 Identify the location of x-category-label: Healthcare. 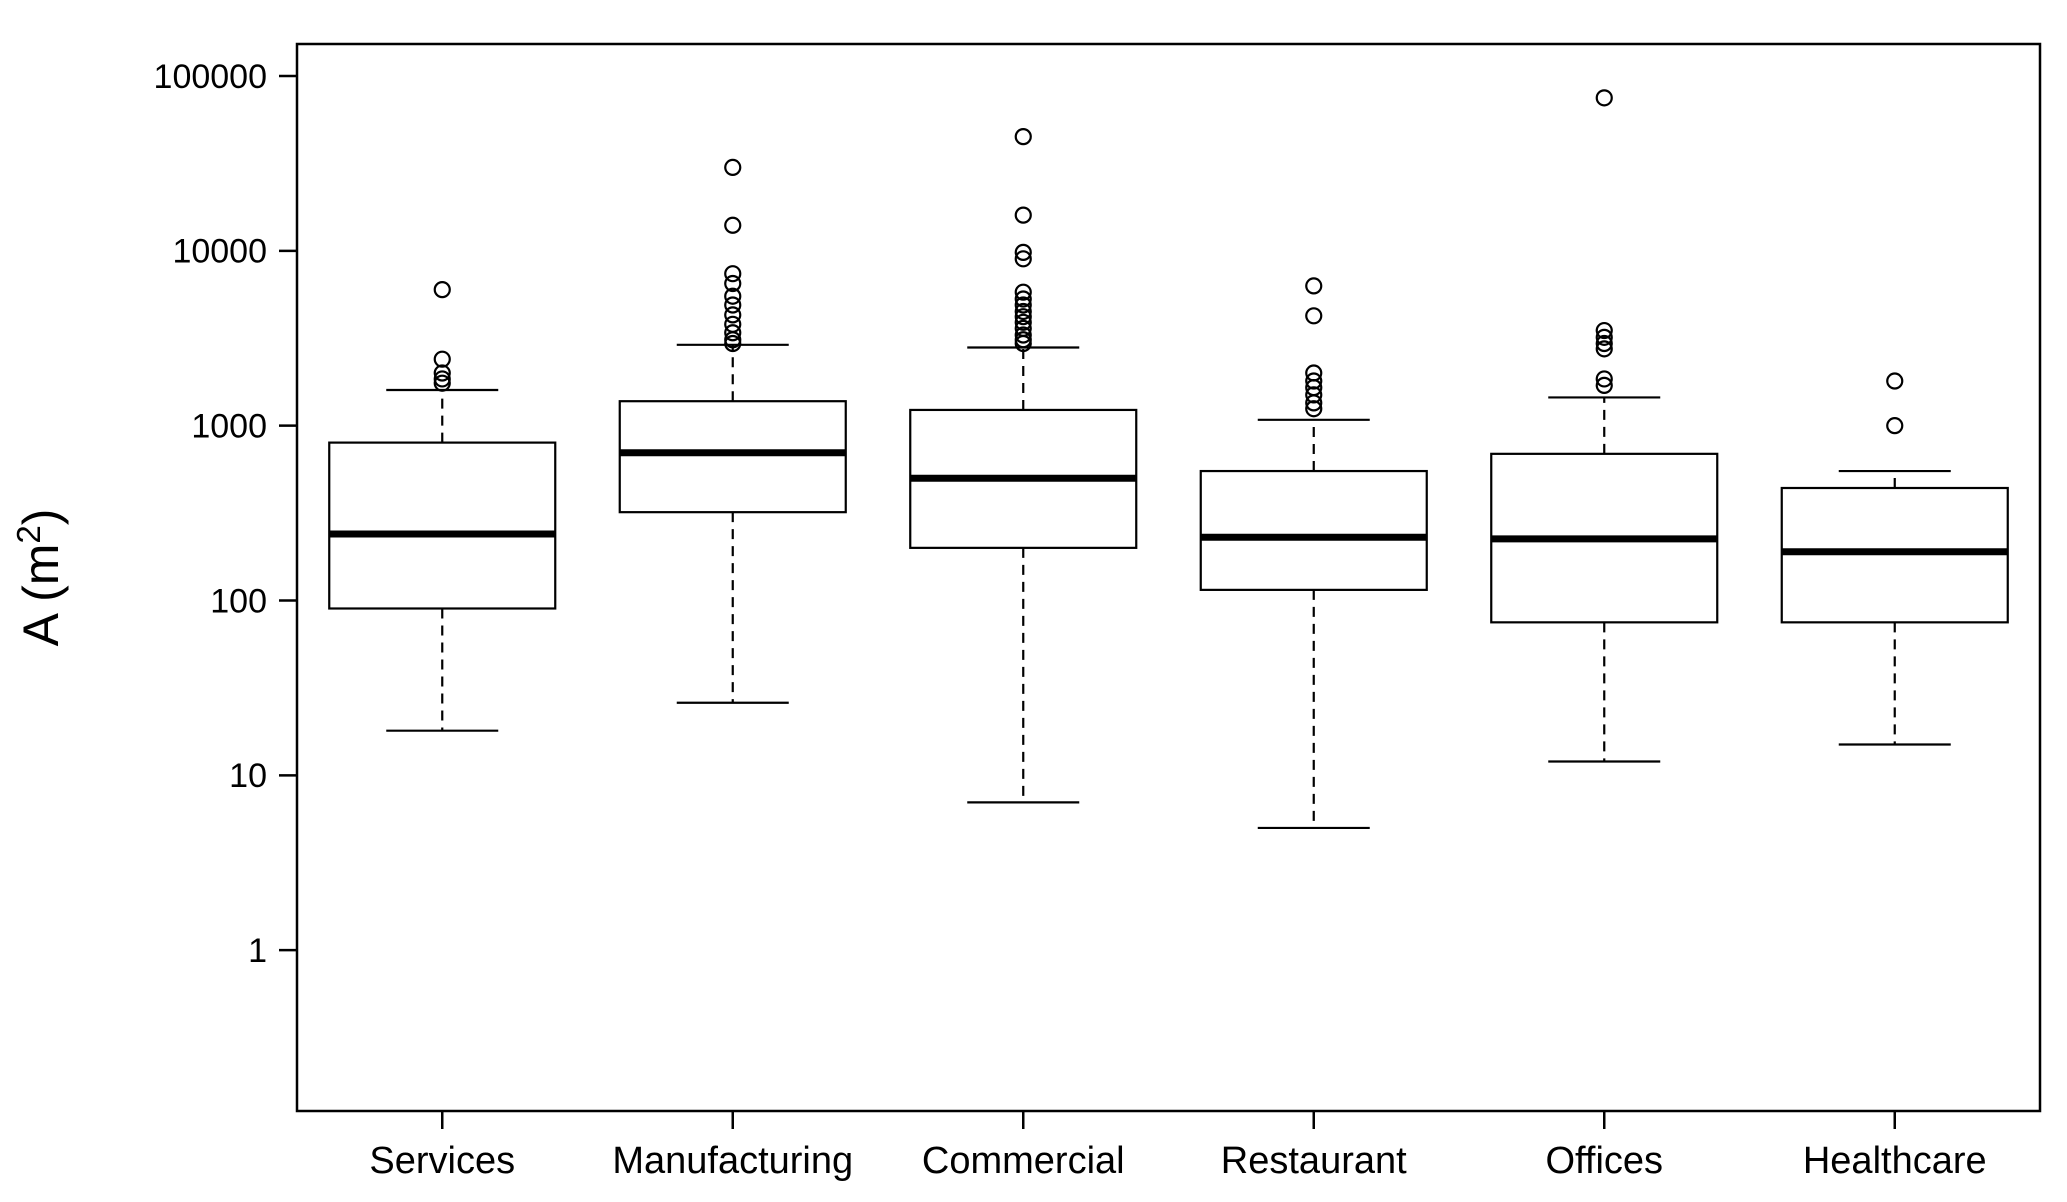
(1895, 1161).